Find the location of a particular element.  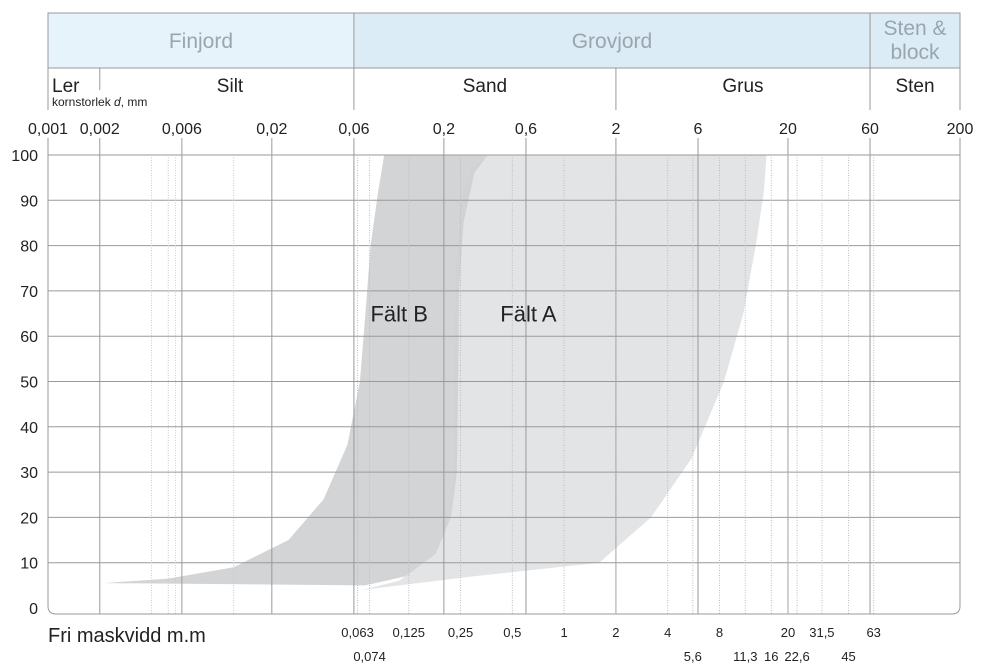

sieve-label: 2 is located at coordinates (615, 632).